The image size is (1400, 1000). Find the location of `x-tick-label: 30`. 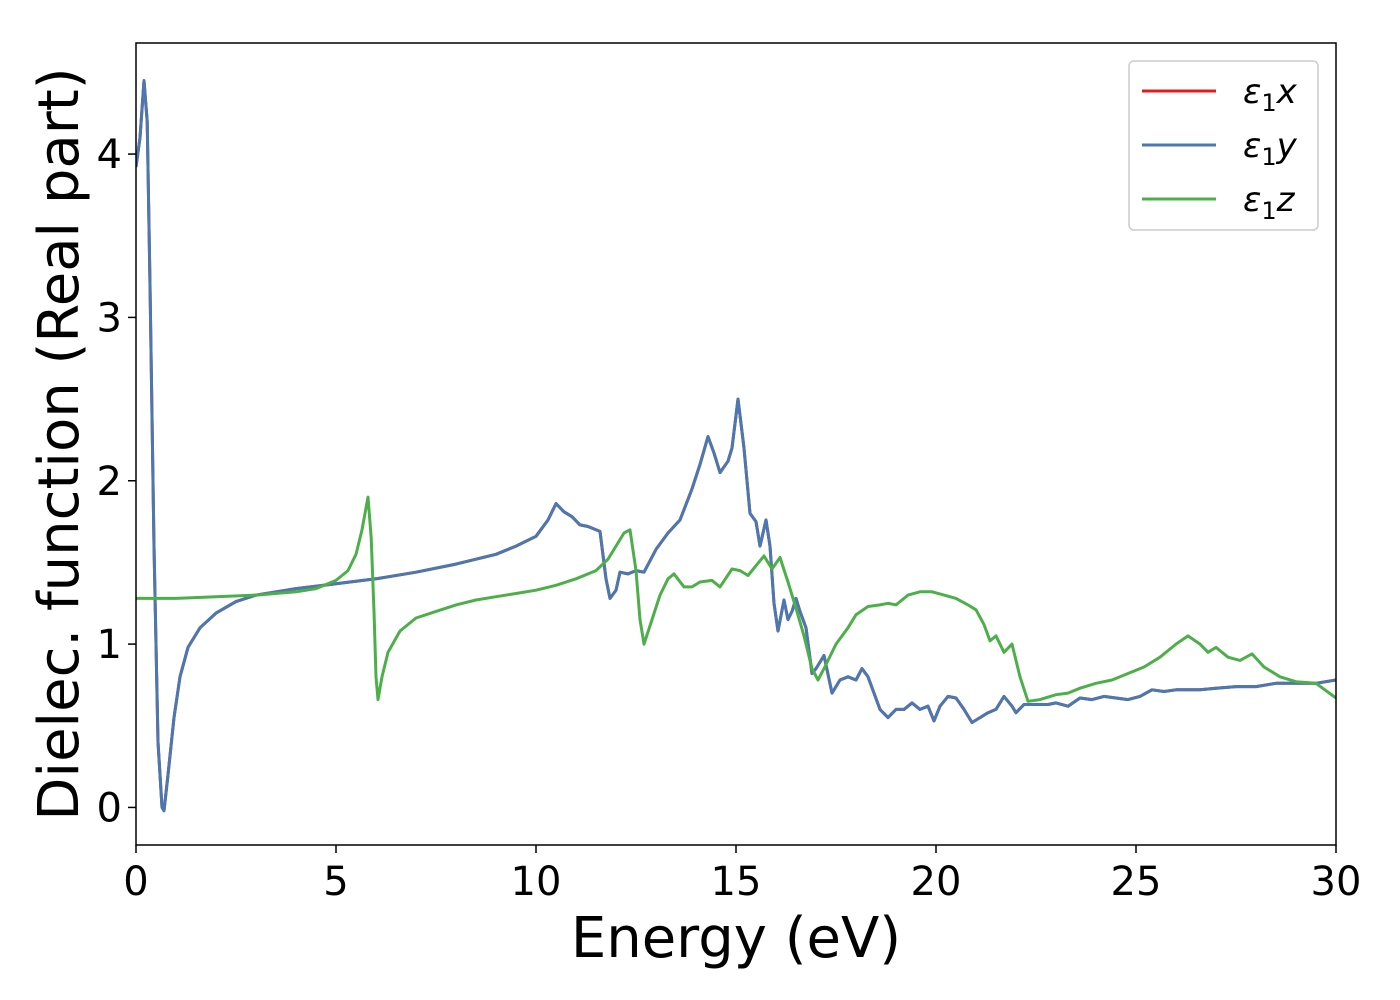

x-tick-label: 30 is located at coordinates (1336, 882).